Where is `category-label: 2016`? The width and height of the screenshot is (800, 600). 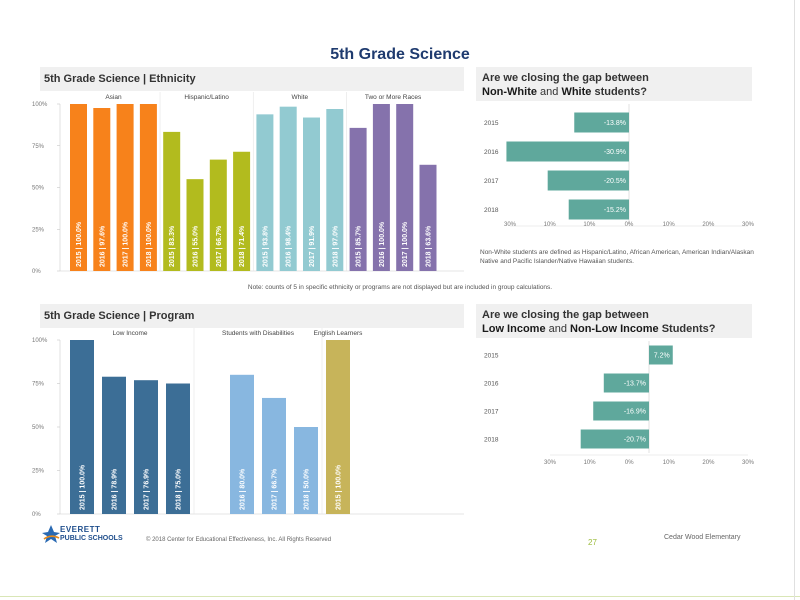 category-label: 2016 is located at coordinates (491, 384).